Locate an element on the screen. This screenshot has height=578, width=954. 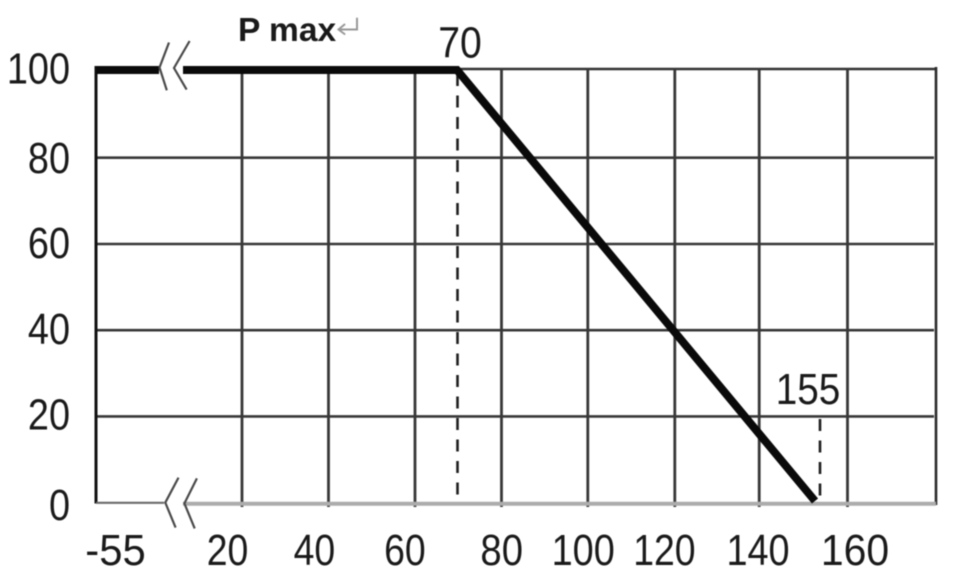
svg-text: -55 is located at coordinates (115, 550).